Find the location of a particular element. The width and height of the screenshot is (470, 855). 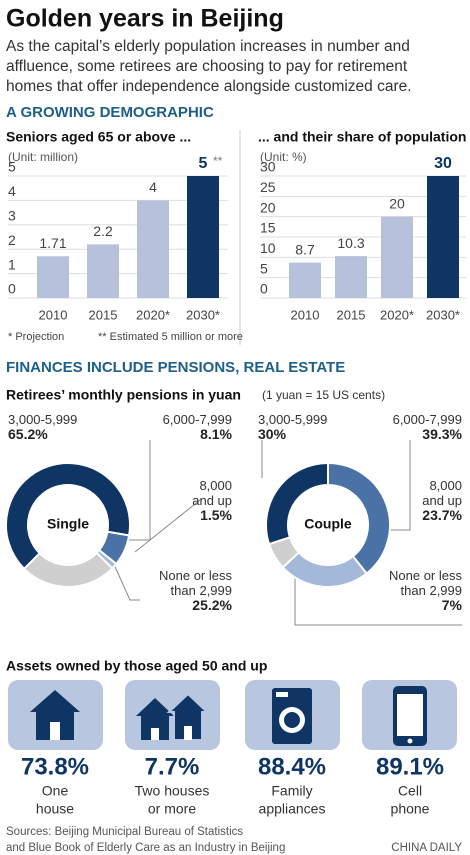

donut-label: 3,000-5,999 30% is located at coordinates (313, 427).